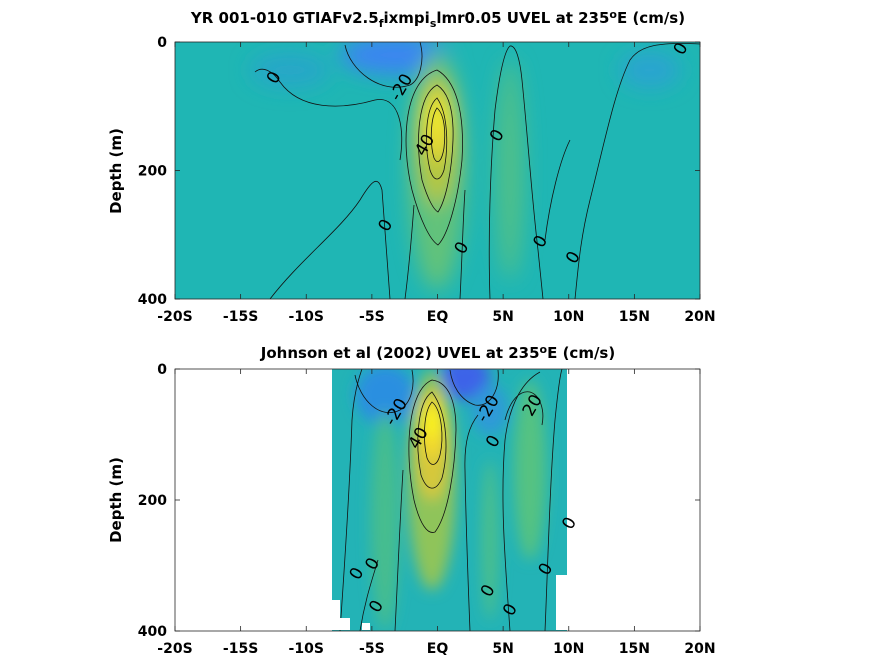 The width and height of the screenshot is (875, 660). Describe the element at coordinates (395, 58) in the screenshot. I see `top-westward-surface-anomaly` at that location.